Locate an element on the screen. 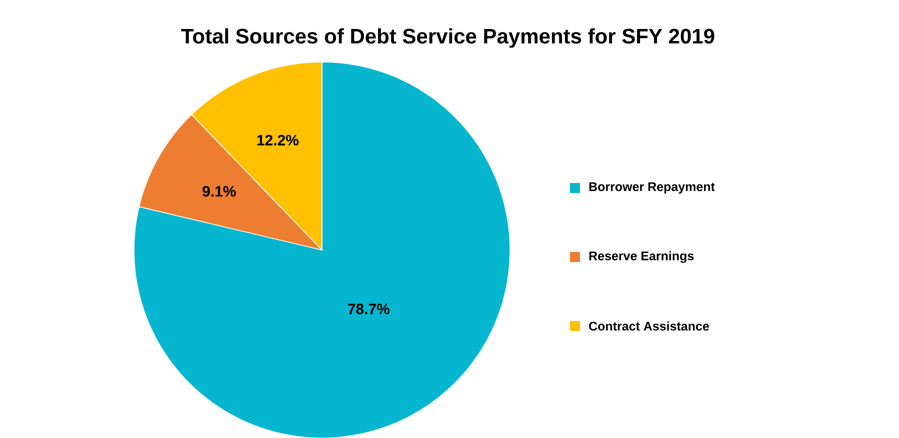  legend-label: Reserve Earnings is located at coordinates (641, 256).